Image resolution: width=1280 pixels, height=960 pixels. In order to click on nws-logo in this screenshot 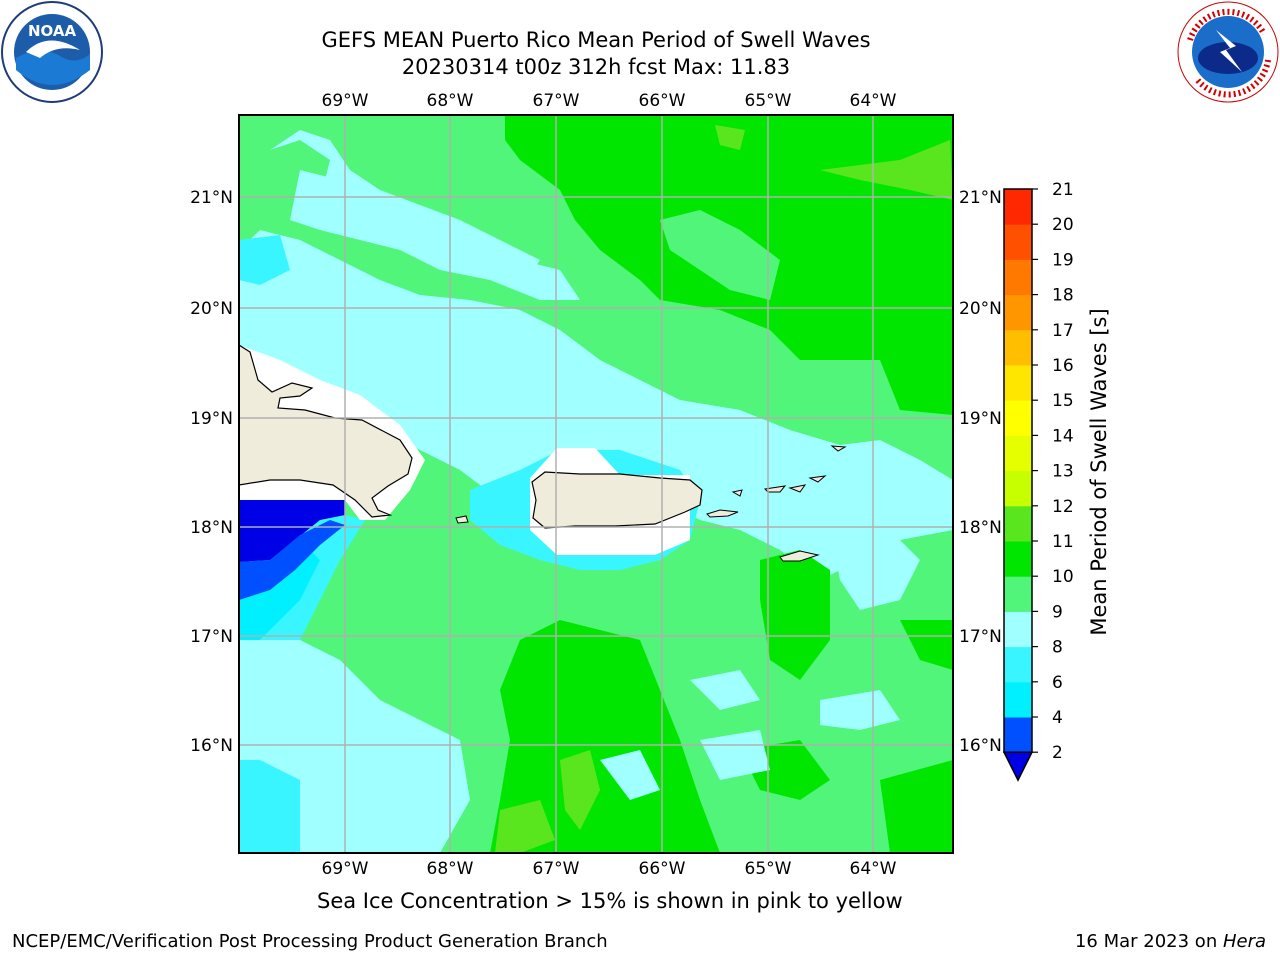, I will do `click(1228, 52)`.